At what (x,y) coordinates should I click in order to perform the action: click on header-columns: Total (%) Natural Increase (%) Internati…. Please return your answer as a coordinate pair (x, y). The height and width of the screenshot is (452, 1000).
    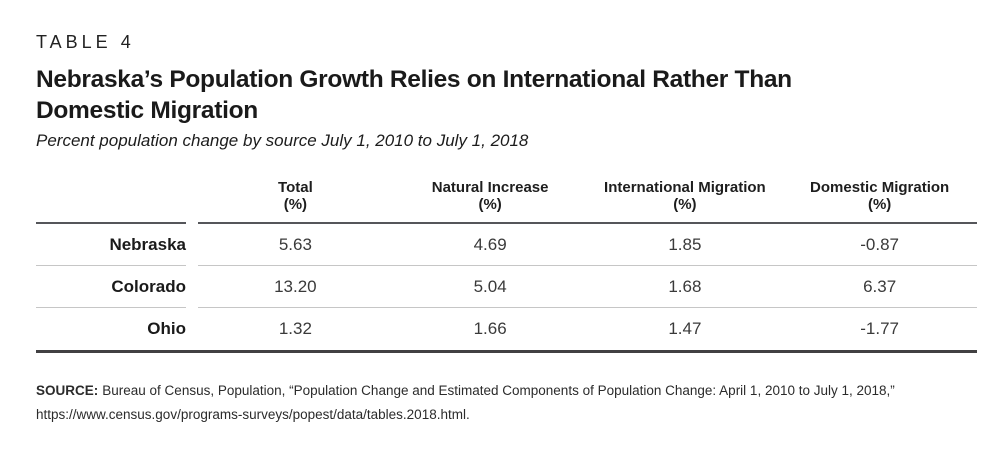
    Looking at the image, I should click on (587, 201).